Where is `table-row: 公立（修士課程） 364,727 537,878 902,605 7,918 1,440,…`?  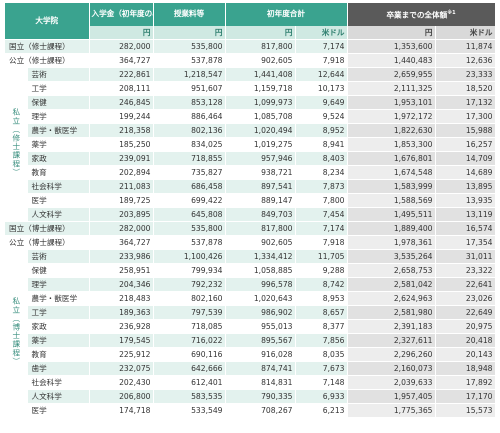 table-row: 公立（修士課程） 364,727 537,878 902,605 7,918 1,440,… is located at coordinates (250, 60).